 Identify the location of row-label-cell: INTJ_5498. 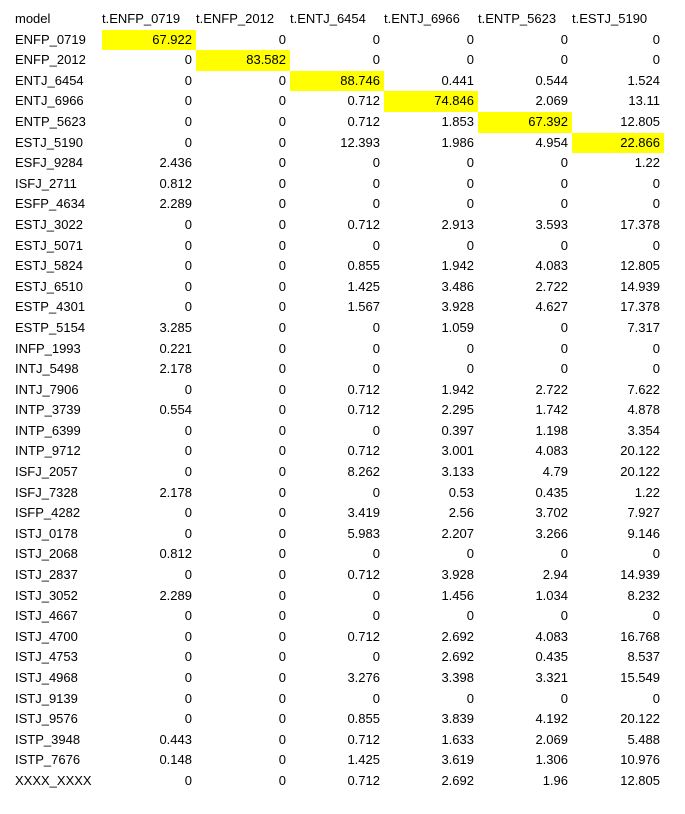
(47, 369).